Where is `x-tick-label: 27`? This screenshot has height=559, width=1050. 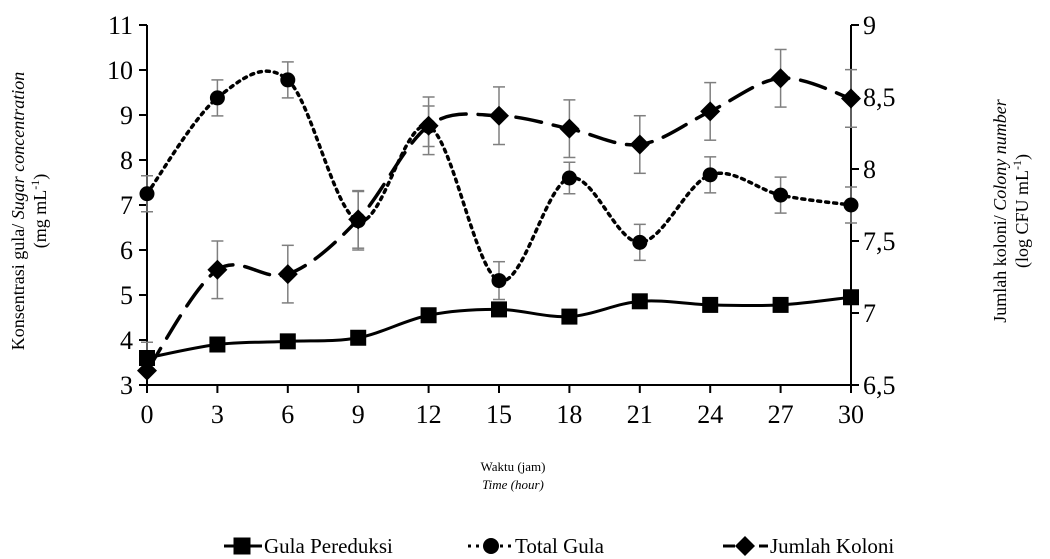 x-tick-label: 27 is located at coordinates (781, 414).